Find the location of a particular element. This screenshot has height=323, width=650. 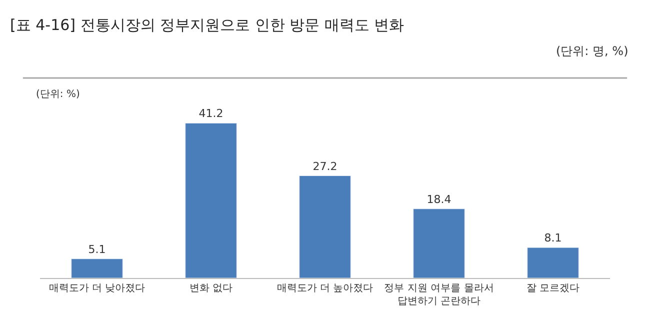

data-label: 18.4 is located at coordinates (439, 199).